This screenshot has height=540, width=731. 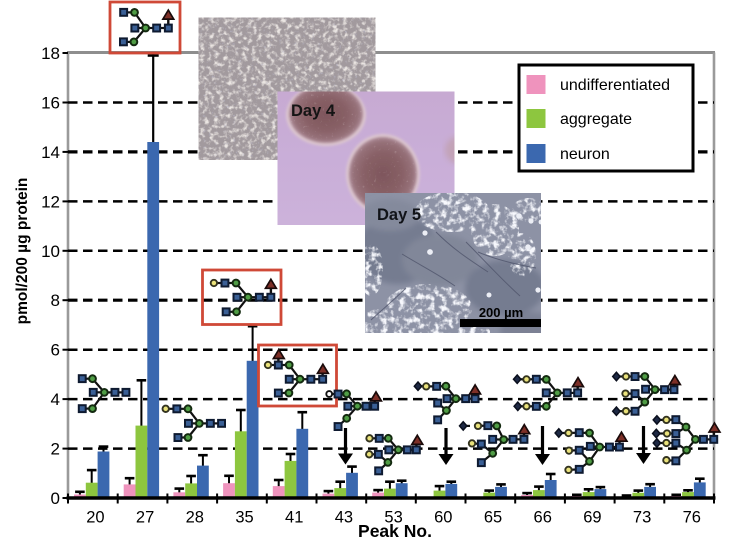 I want to click on svg-text: 6, so click(x=55, y=350).